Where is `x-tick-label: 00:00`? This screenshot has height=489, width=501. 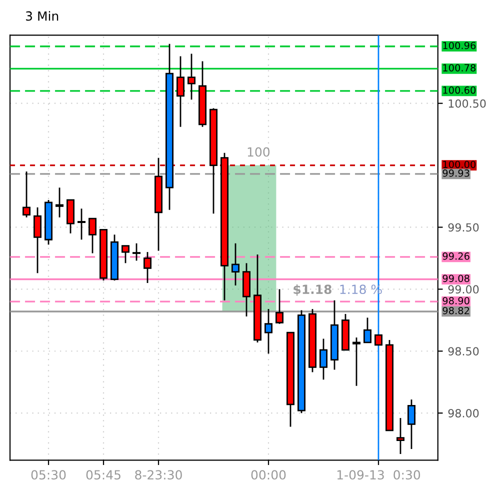
x-tick-label: 00:00 is located at coordinates (268, 475).